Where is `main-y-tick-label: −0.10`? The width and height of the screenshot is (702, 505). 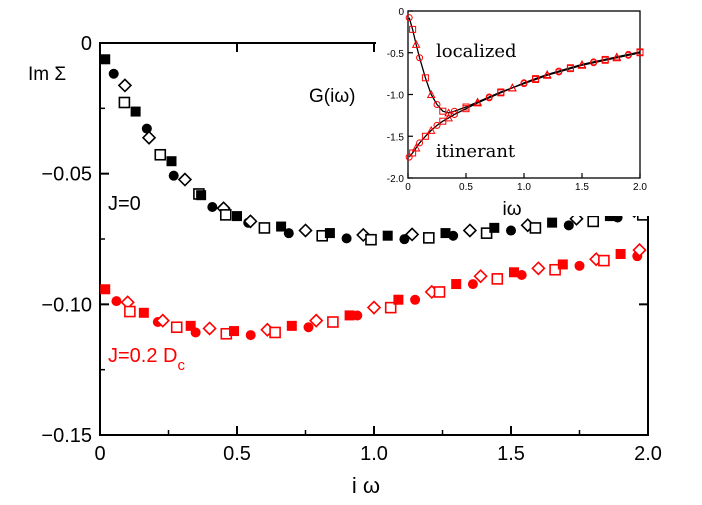
main-y-tick-label: −0.10 is located at coordinates (66, 305).